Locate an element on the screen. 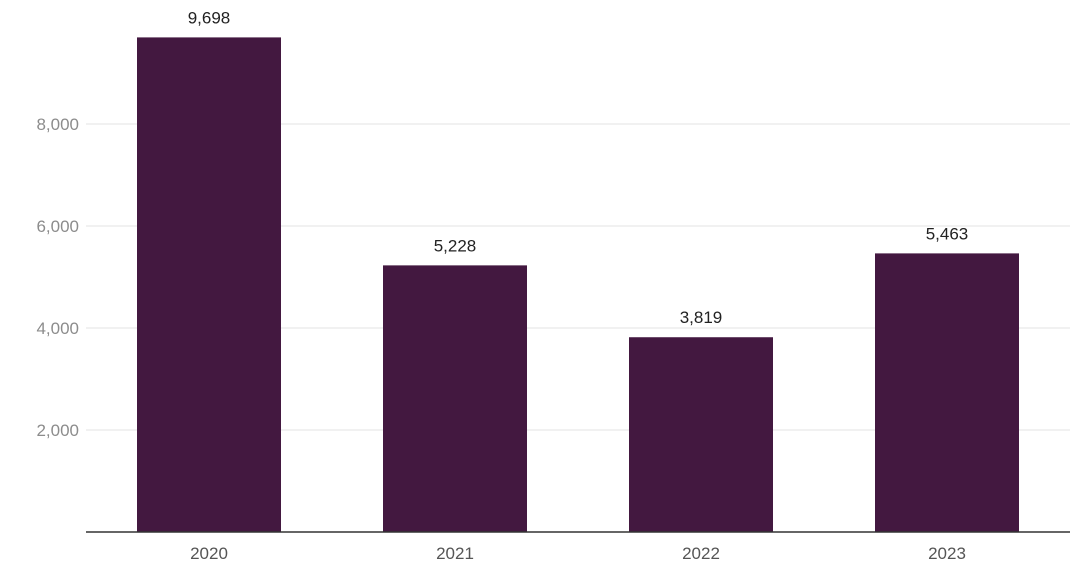 The image size is (1080, 570). x-tick-label-2021: 2021 is located at coordinates (455, 553).